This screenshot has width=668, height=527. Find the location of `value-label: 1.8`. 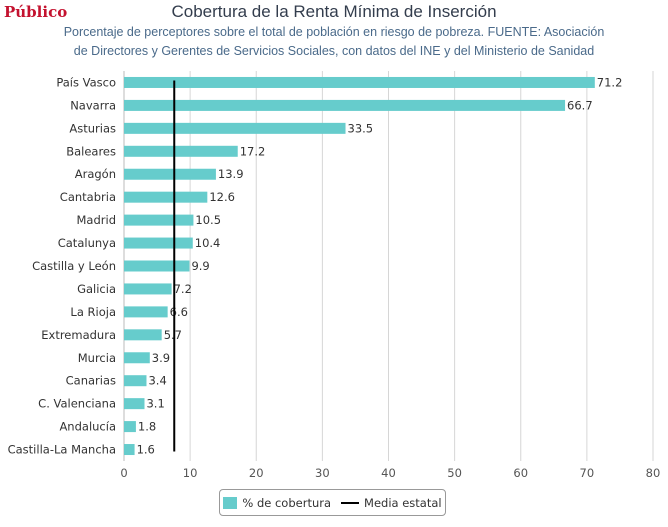

value-label: 1.8 is located at coordinates (147, 427).